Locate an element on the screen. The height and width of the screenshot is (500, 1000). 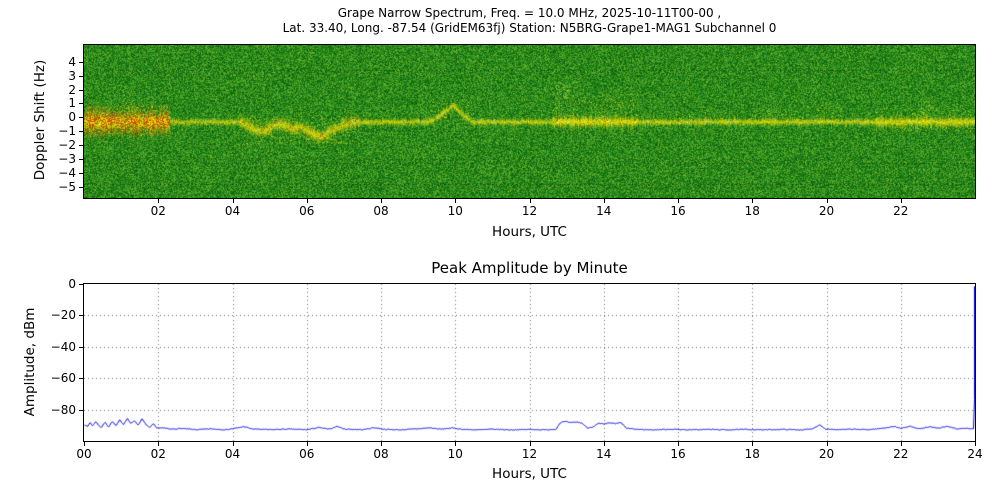
amplitude-y-tick-label: −40 is located at coordinates (63, 346).